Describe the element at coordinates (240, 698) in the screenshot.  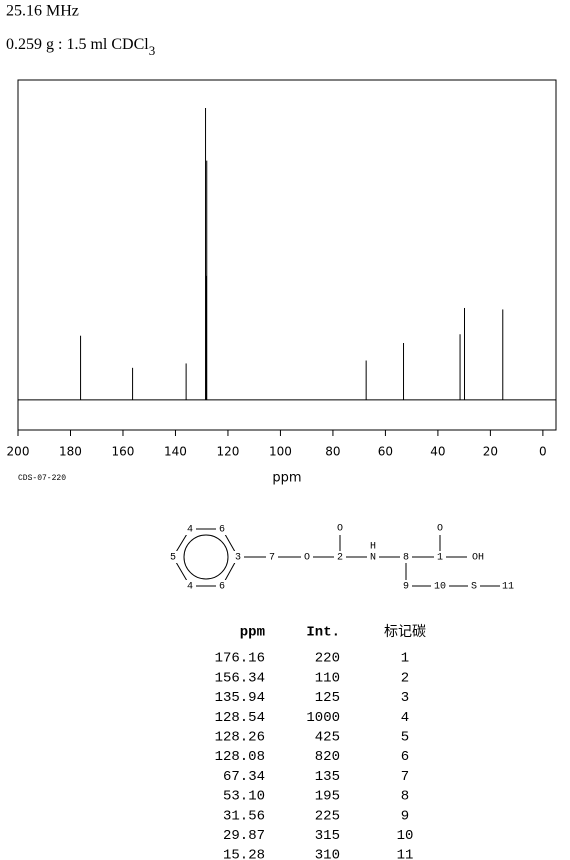
I see `table-cell: 135.94` at that location.